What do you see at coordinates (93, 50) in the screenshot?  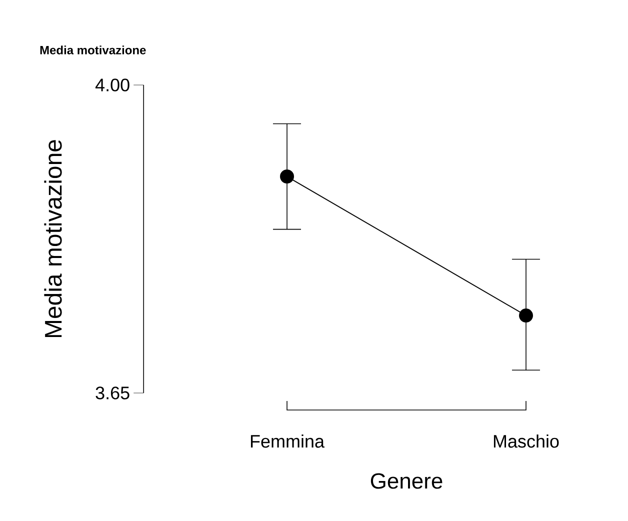 I see `chart-title: Media motivazione` at bounding box center [93, 50].